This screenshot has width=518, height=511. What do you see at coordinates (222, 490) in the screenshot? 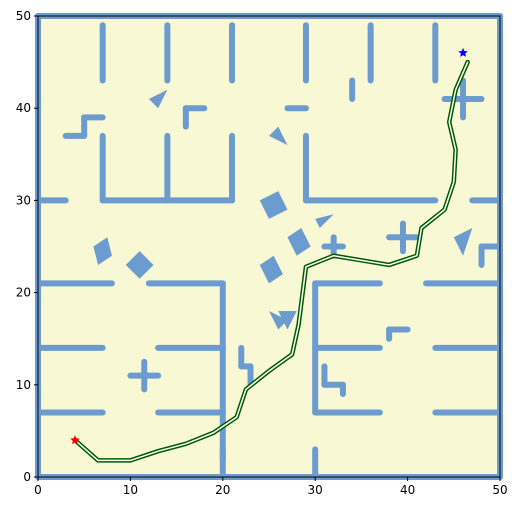
I see `x-tick-label: 20` at bounding box center [222, 490].